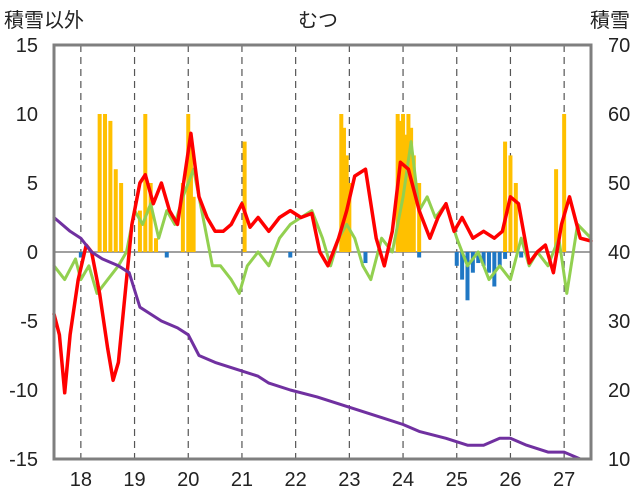  What do you see at coordinates (32, 184) in the screenshot?
I see `left-tick-label: 5` at bounding box center [32, 184].